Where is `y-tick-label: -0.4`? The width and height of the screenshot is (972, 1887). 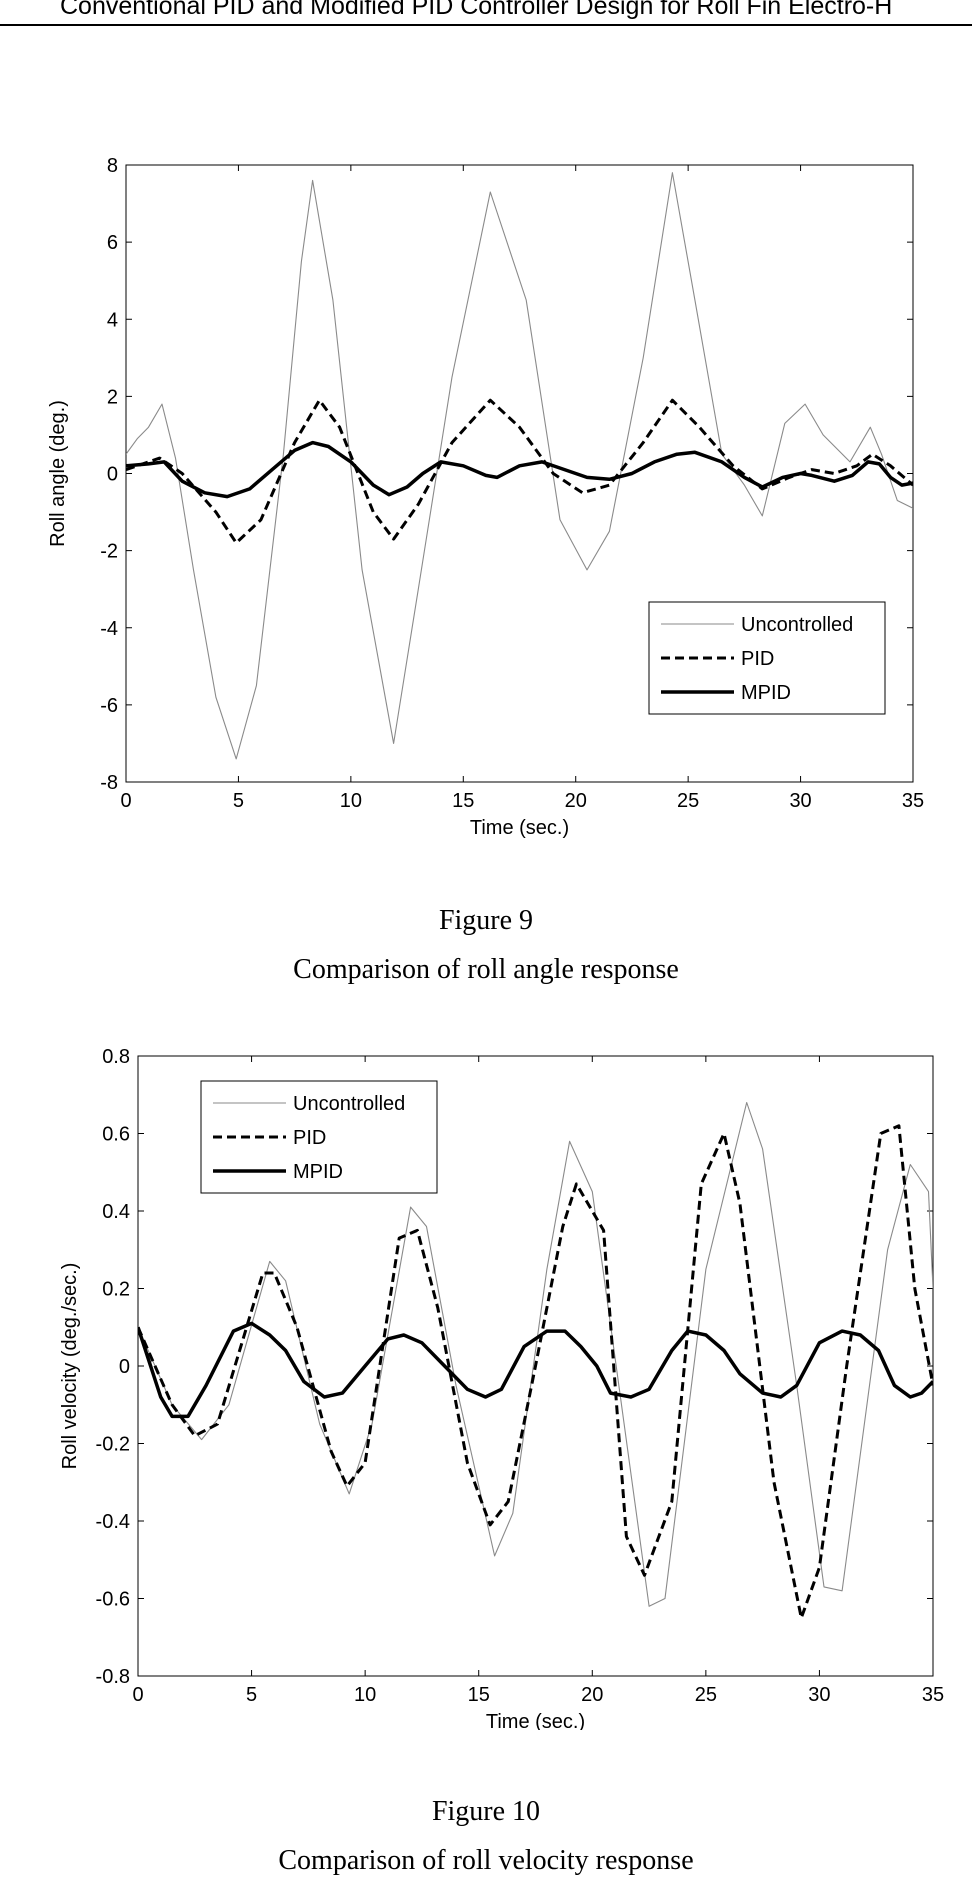 y-tick-label: -0.4 is located at coordinates (113, 1522).